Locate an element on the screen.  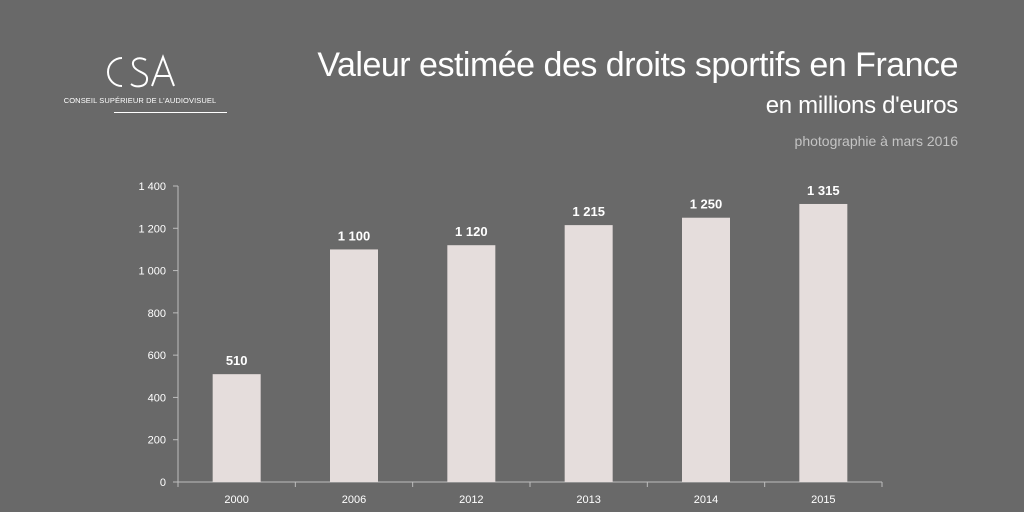
y-tick-label: 1 400 is located at coordinates (152, 187).